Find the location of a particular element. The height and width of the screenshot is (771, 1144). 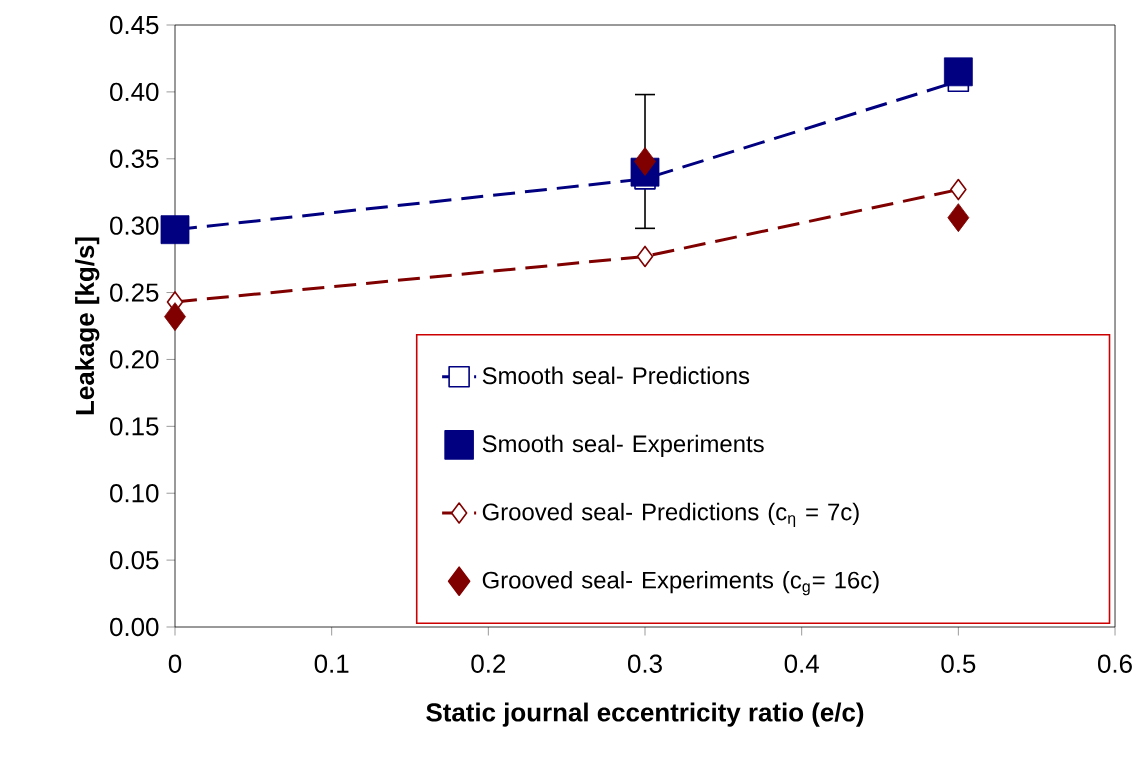

legend-label: Smooth seal- Experiments is located at coordinates (623, 446).